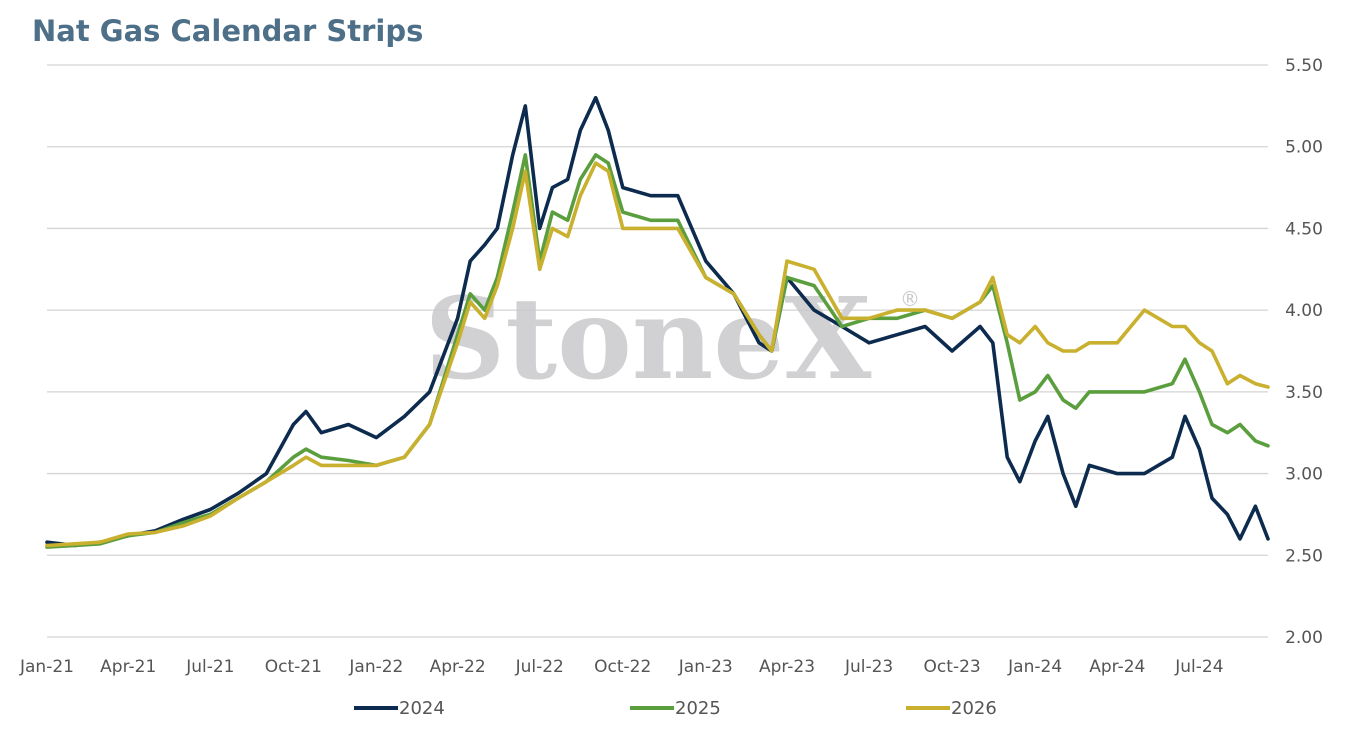 This screenshot has height=730, width=1347. What do you see at coordinates (375, 667) in the screenshot?
I see `x-tick-label: Jan-22` at bounding box center [375, 667].